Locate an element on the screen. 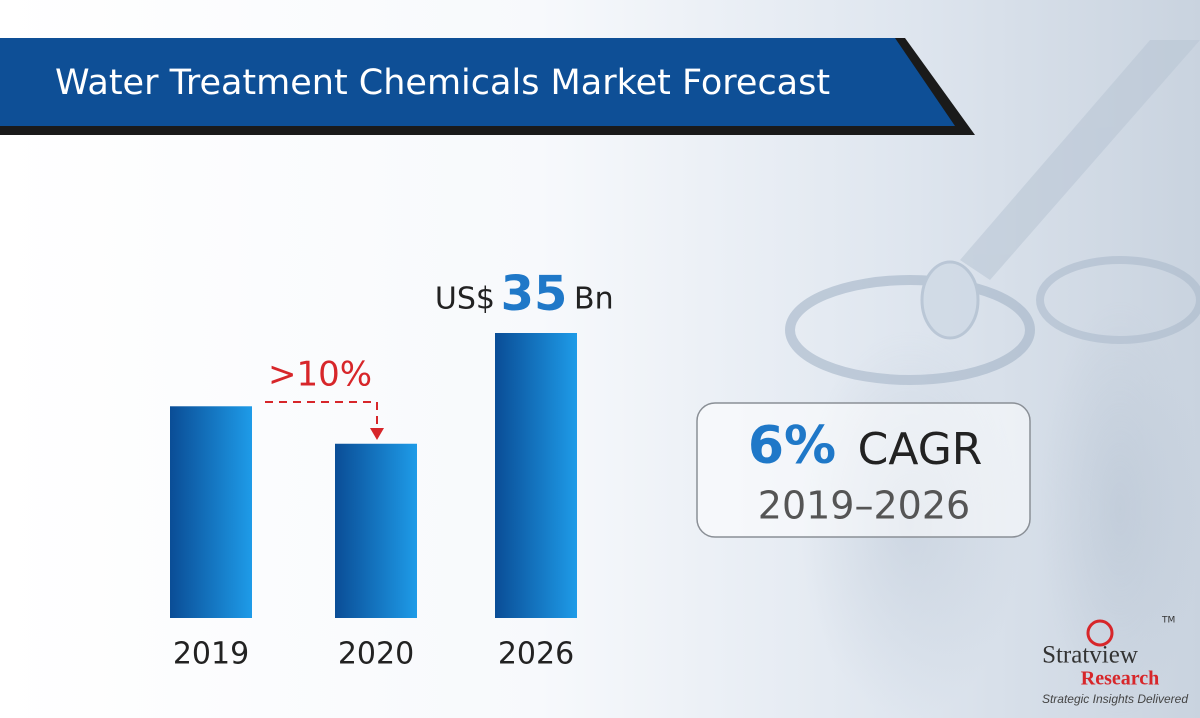 The width and height of the screenshot is (1200, 718). cagr-box is located at coordinates (863, 470).